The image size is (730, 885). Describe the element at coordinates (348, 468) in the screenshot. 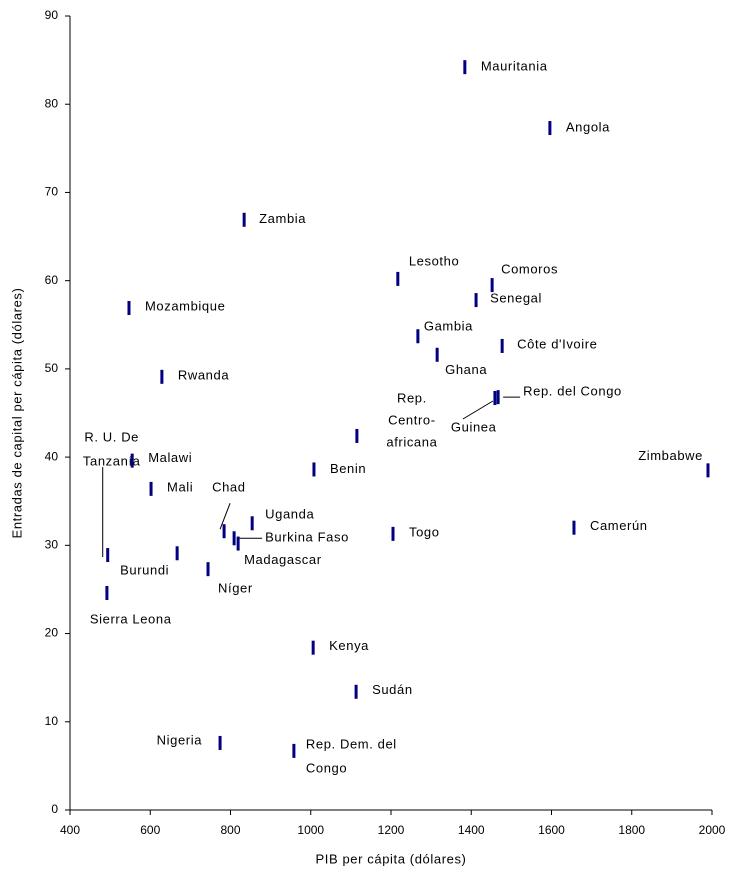

I see `point-label: Benin` at that location.